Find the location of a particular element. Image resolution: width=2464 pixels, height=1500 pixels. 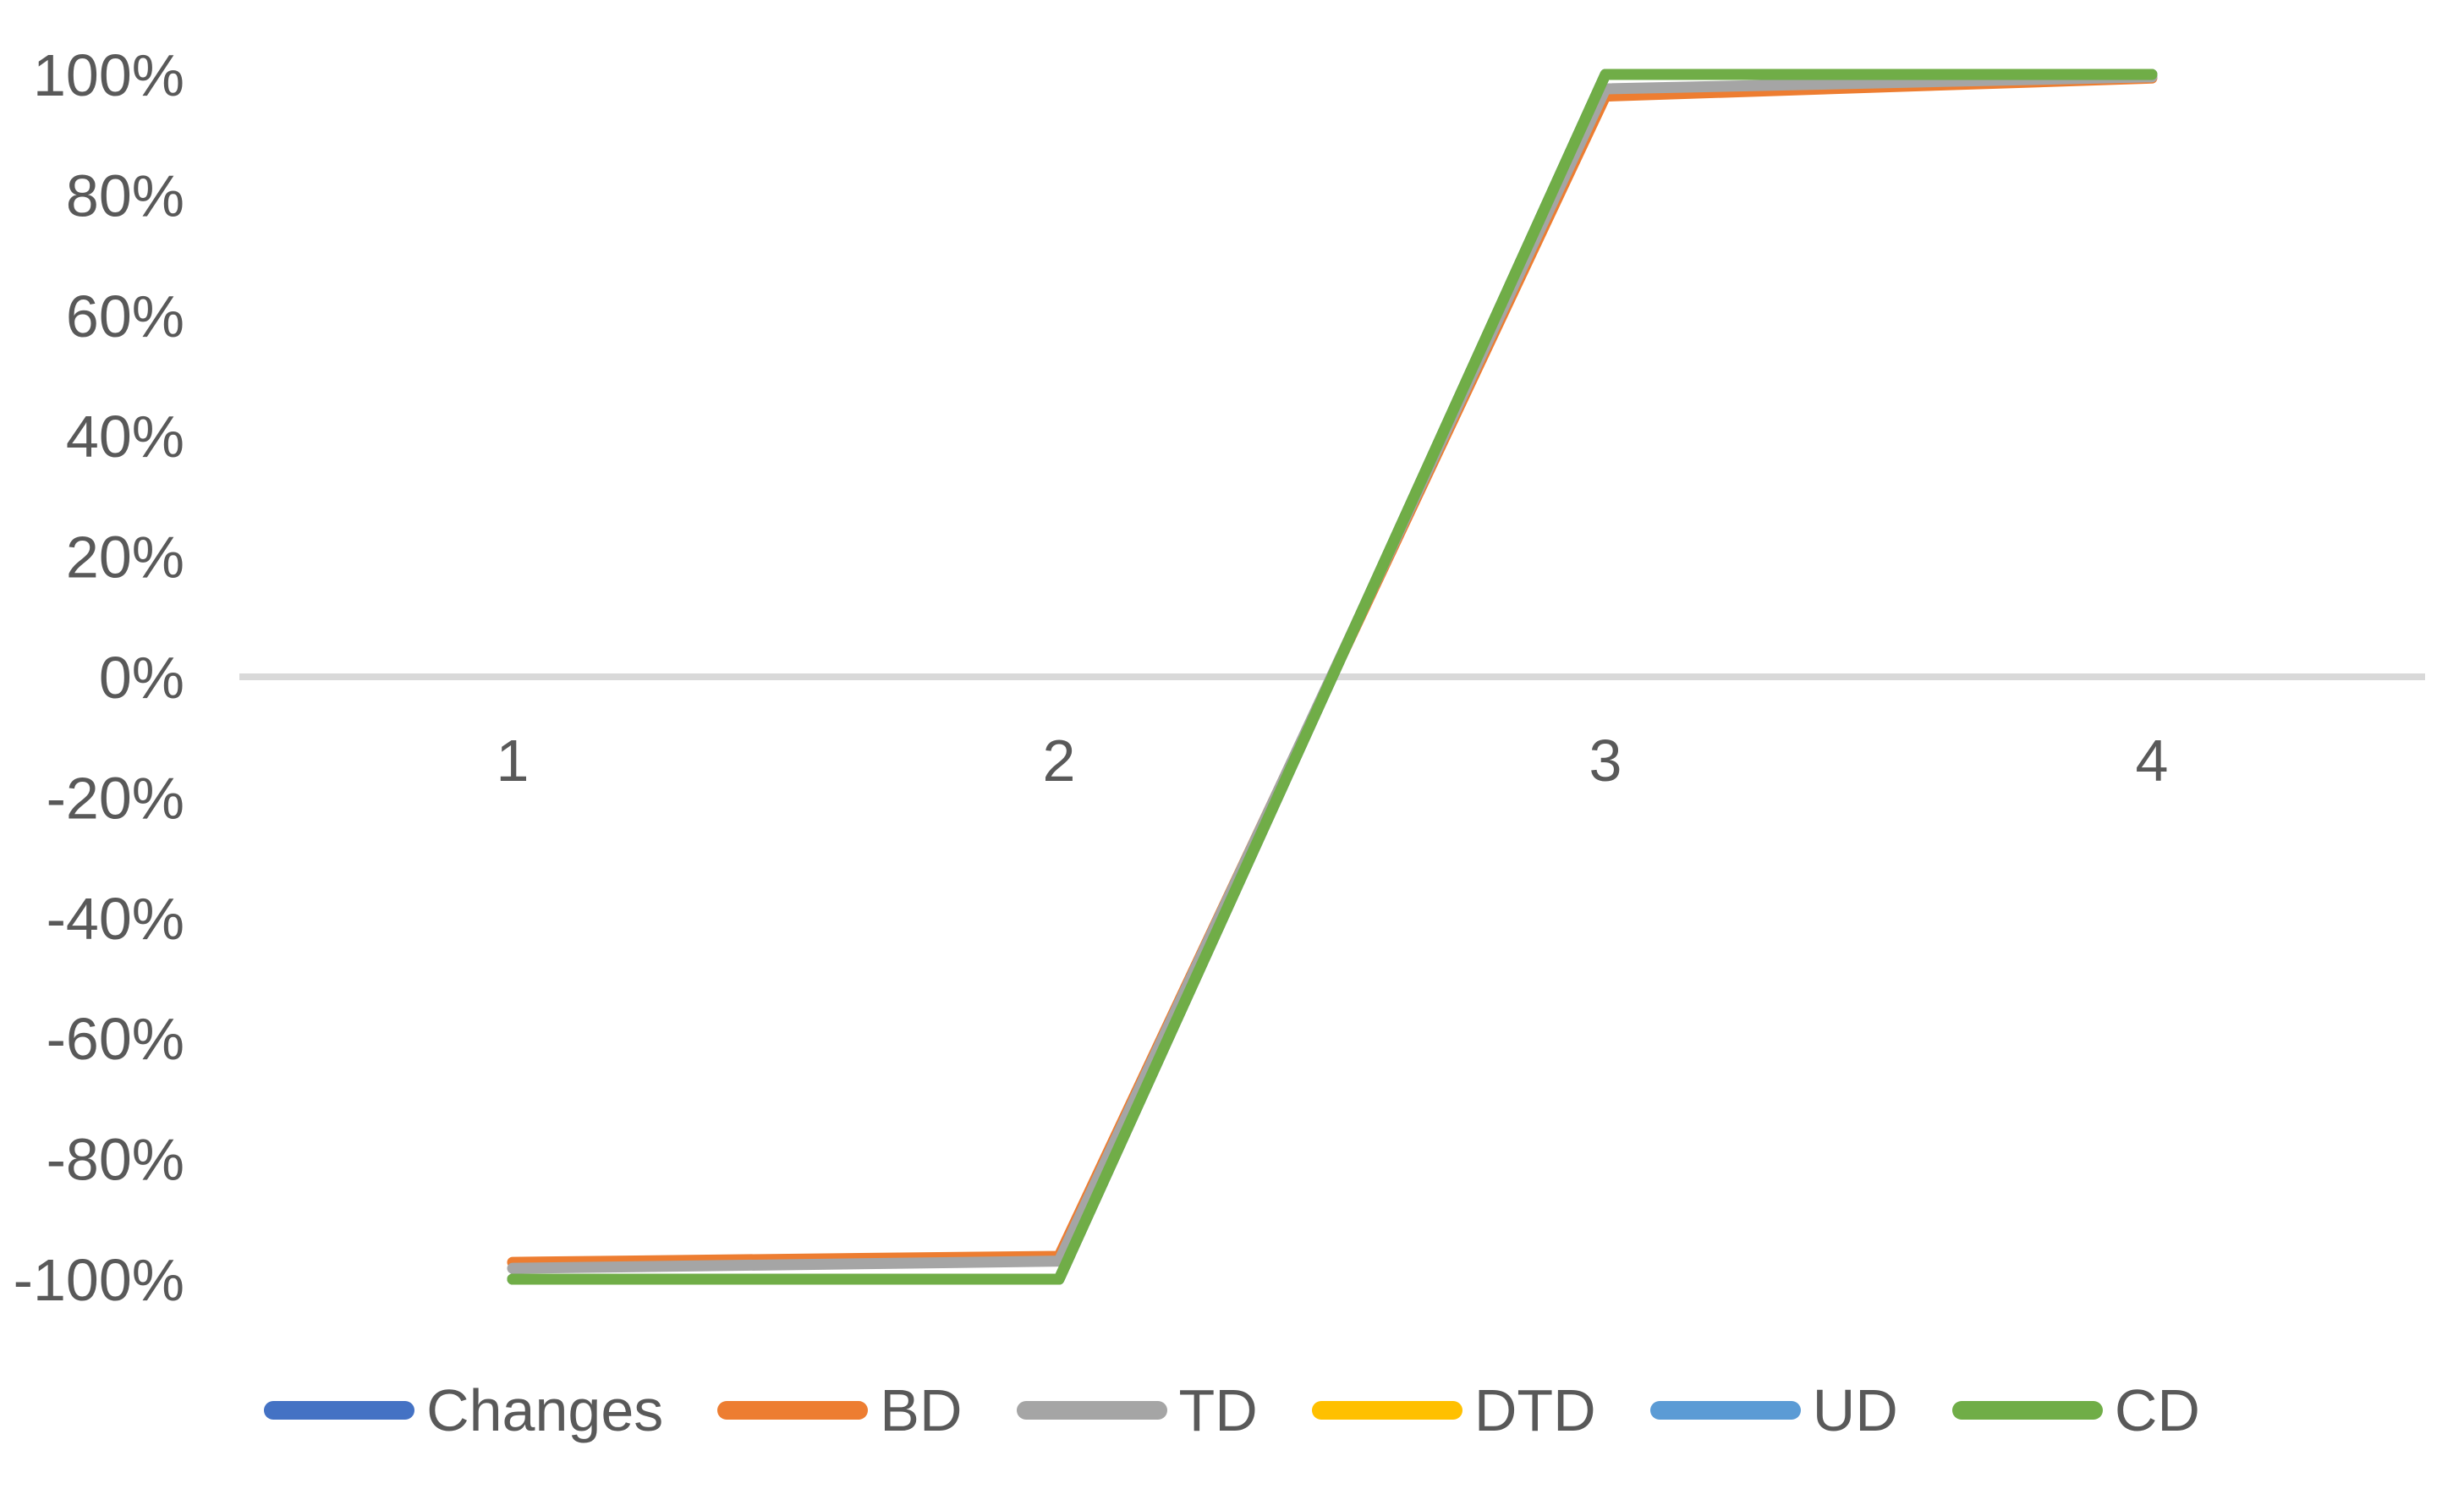

legend-label-cd: CD is located at coordinates (2157, 1410).